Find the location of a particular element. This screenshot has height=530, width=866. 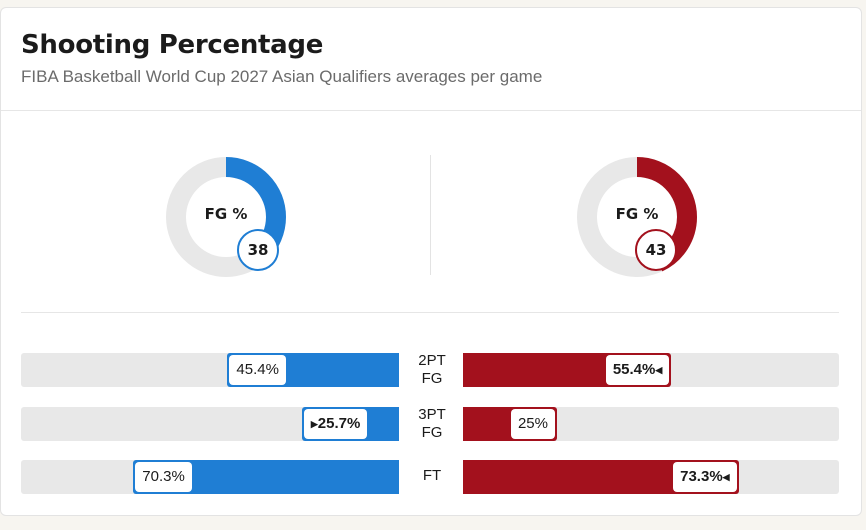

away-value-pill: 73.3% ◀ is located at coordinates (705, 477).